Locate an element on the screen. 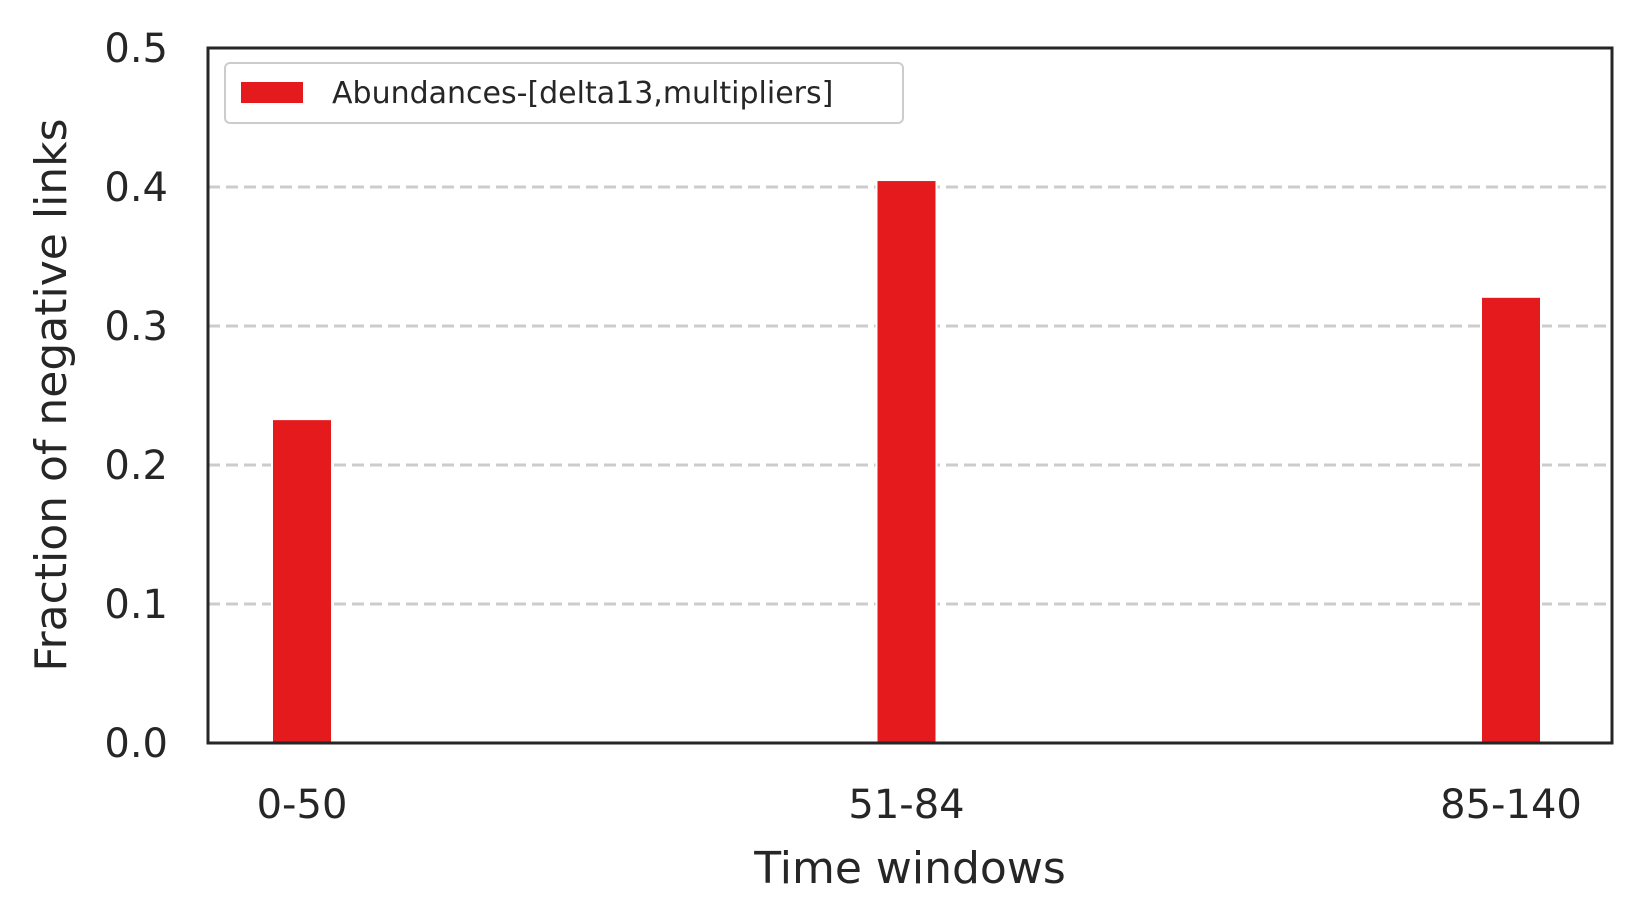 This screenshot has height=919, width=1632. y-tick-label: 0.2 is located at coordinates (136, 466).